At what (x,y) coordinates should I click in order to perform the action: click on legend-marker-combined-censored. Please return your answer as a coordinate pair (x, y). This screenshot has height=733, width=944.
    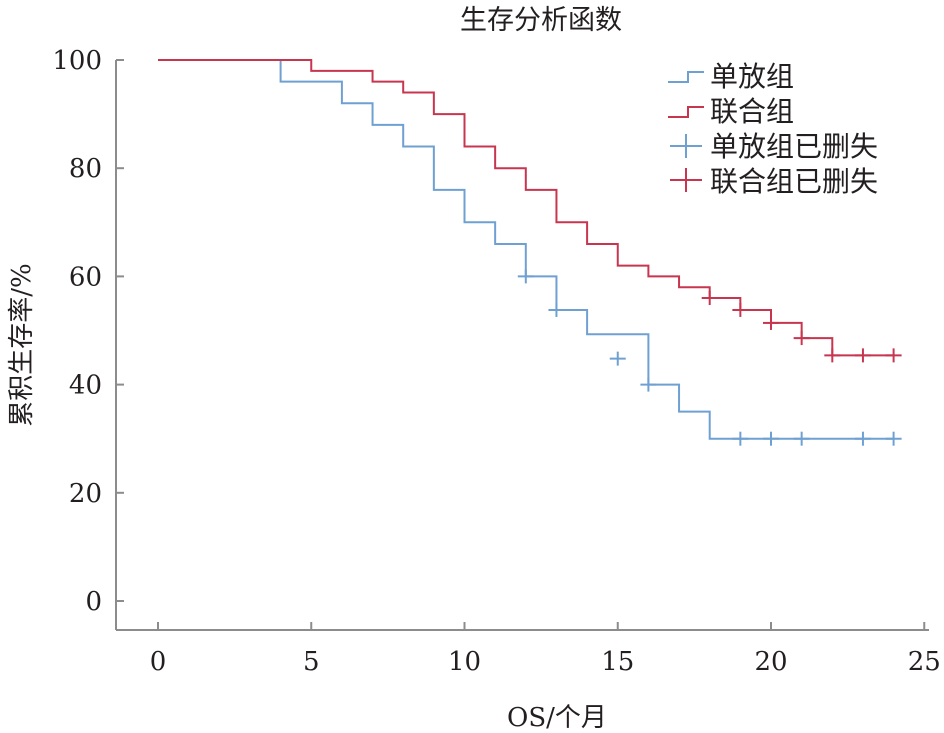
    Looking at the image, I should click on (686, 180).